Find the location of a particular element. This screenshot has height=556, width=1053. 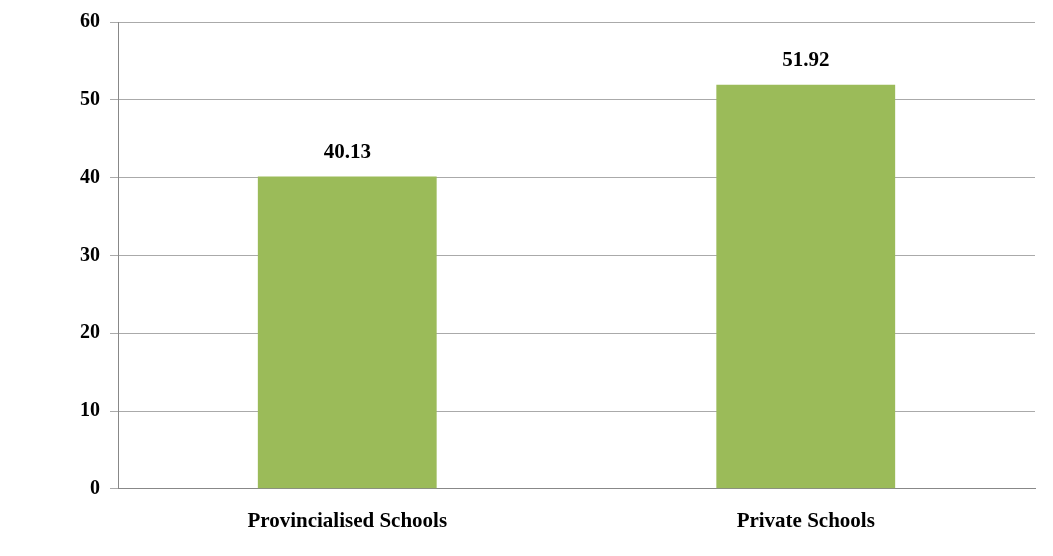

x-tick-label: Private Schools is located at coordinates (805, 519).